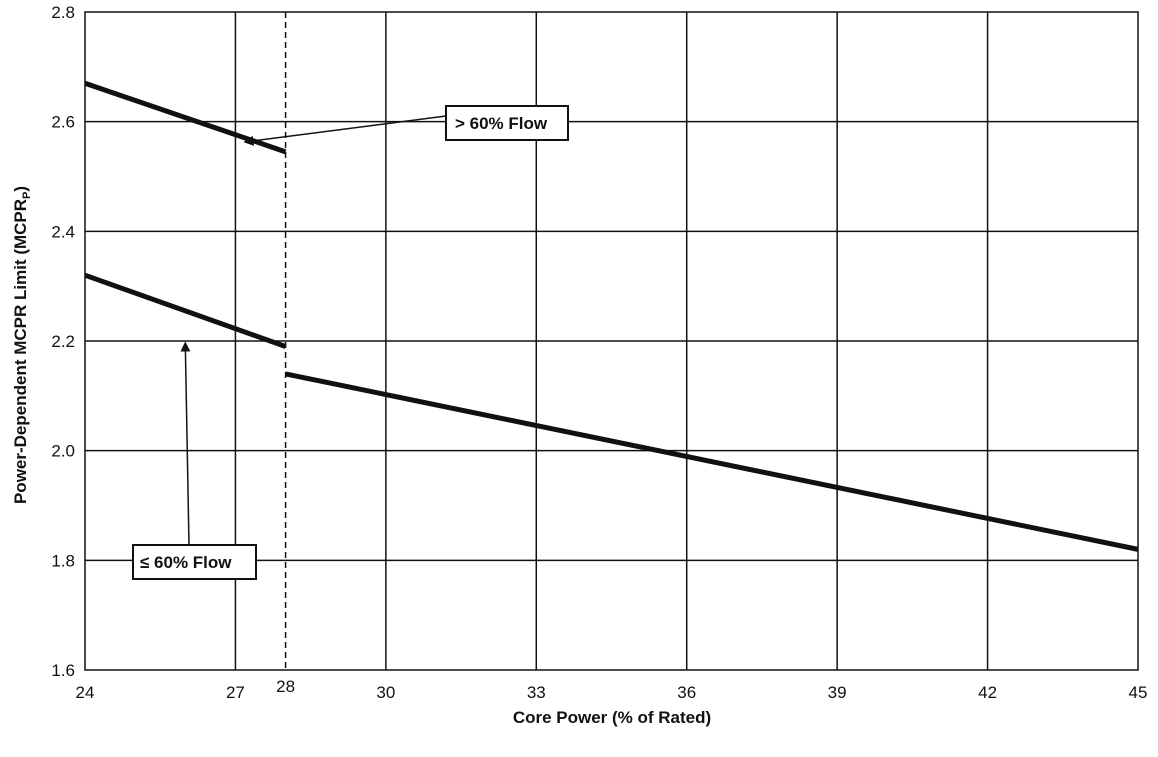 Image resolution: width=1158 pixels, height=757 pixels. What do you see at coordinates (536, 692) in the screenshot?
I see `x-tick-label: 33` at bounding box center [536, 692].